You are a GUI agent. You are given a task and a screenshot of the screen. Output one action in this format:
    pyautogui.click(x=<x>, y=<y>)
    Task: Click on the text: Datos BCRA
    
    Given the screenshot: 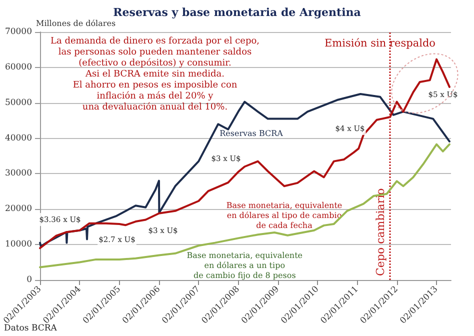 What is the action you would take?
    pyautogui.click(x=31, y=329)
    